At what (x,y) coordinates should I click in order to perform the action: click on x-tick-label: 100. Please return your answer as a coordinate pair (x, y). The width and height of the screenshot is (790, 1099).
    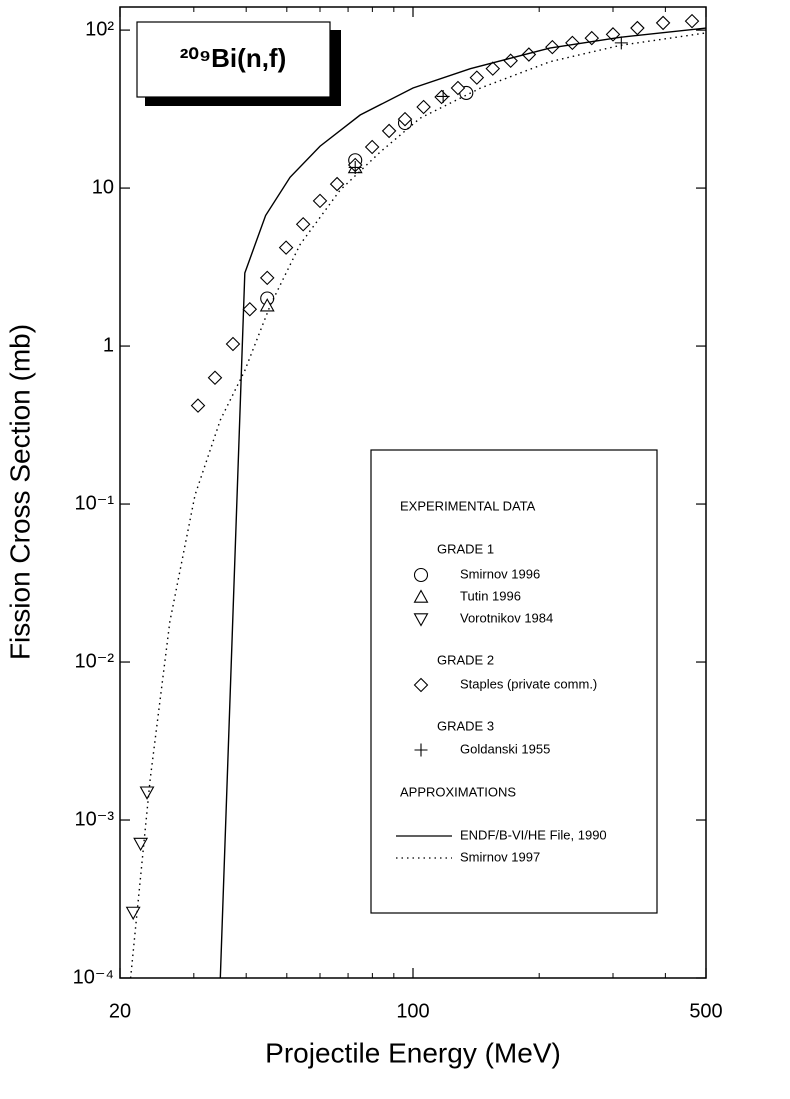
    Looking at the image, I should click on (412, 1011).